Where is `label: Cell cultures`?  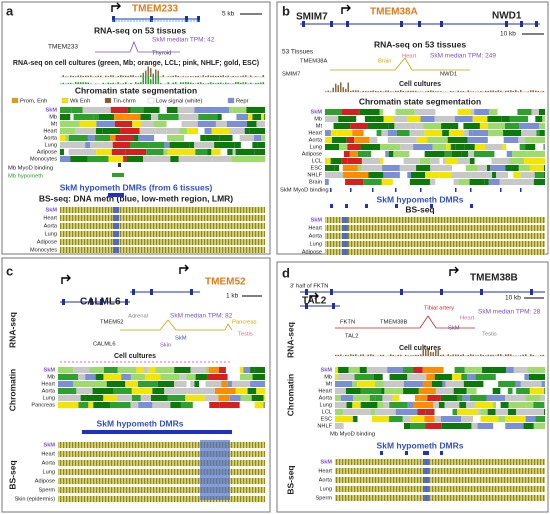 label: Cell cultures is located at coordinates (135, 356).